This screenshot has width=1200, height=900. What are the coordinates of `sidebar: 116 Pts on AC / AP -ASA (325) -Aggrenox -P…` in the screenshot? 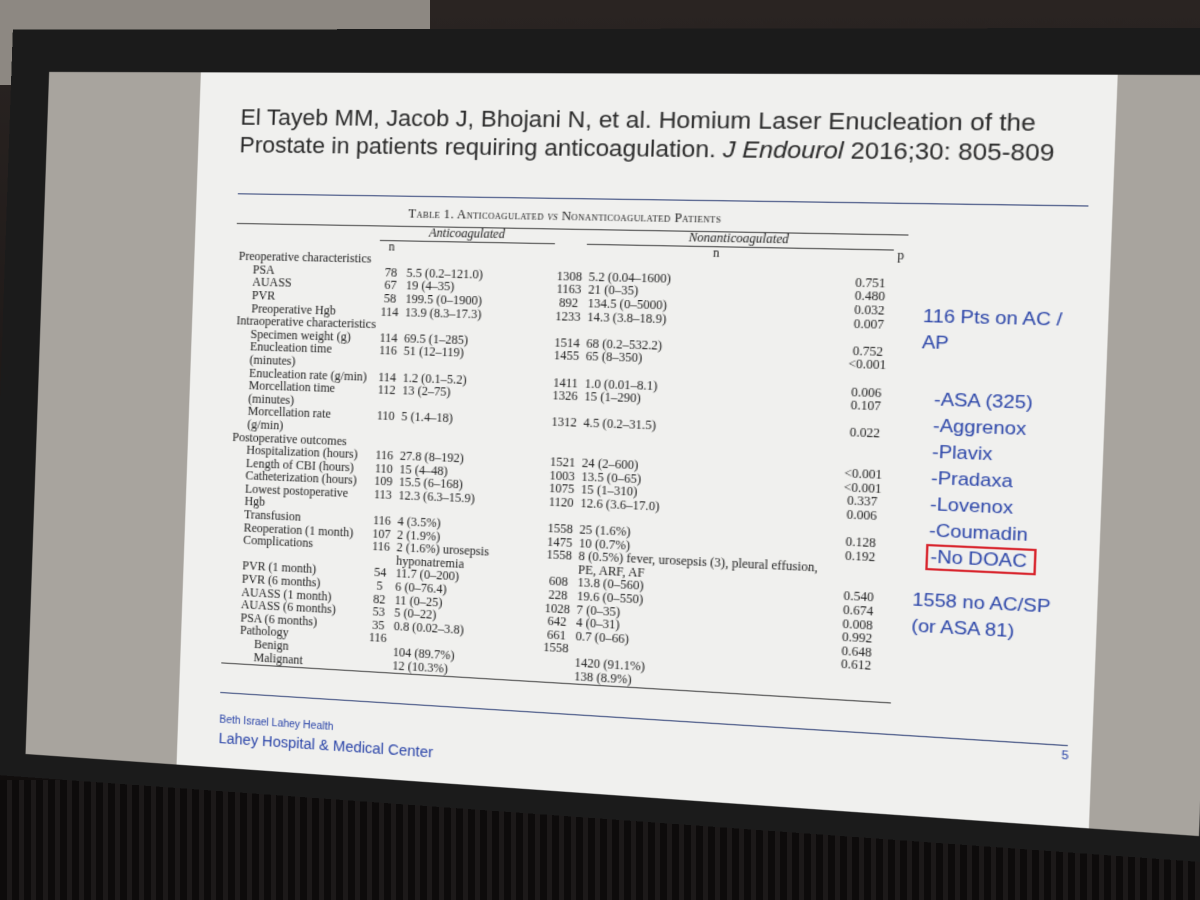 It's located at (1001, 476).